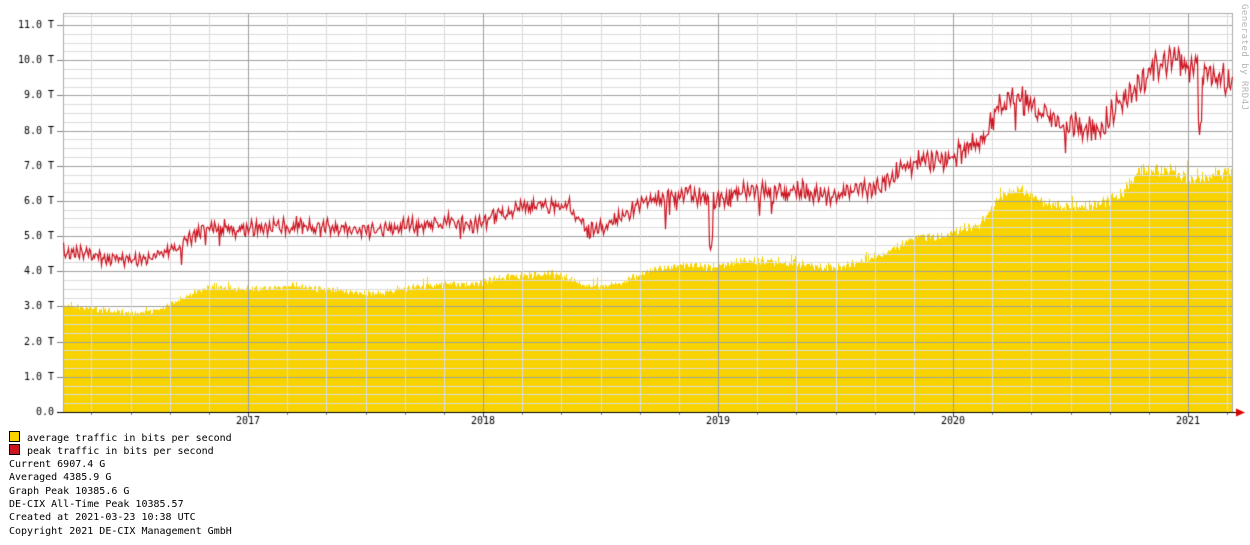 The width and height of the screenshot is (1250, 545). What do you see at coordinates (14, 450) in the screenshot?
I see `peak-color-swatch-icon` at bounding box center [14, 450].